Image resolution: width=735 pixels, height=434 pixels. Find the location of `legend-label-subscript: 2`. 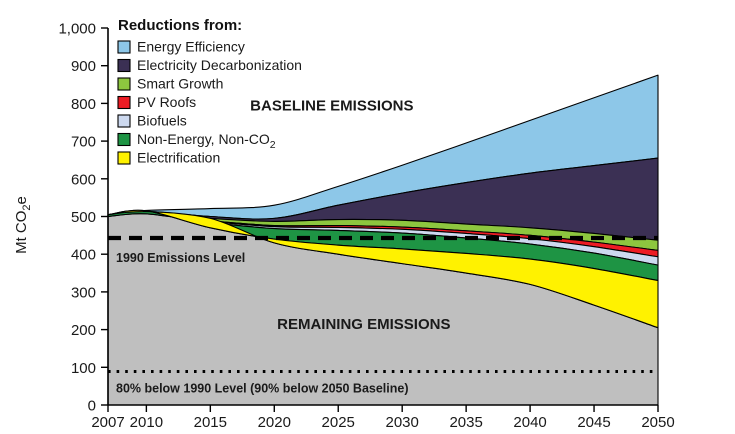

legend-label-subscript: 2 is located at coordinates (273, 145).